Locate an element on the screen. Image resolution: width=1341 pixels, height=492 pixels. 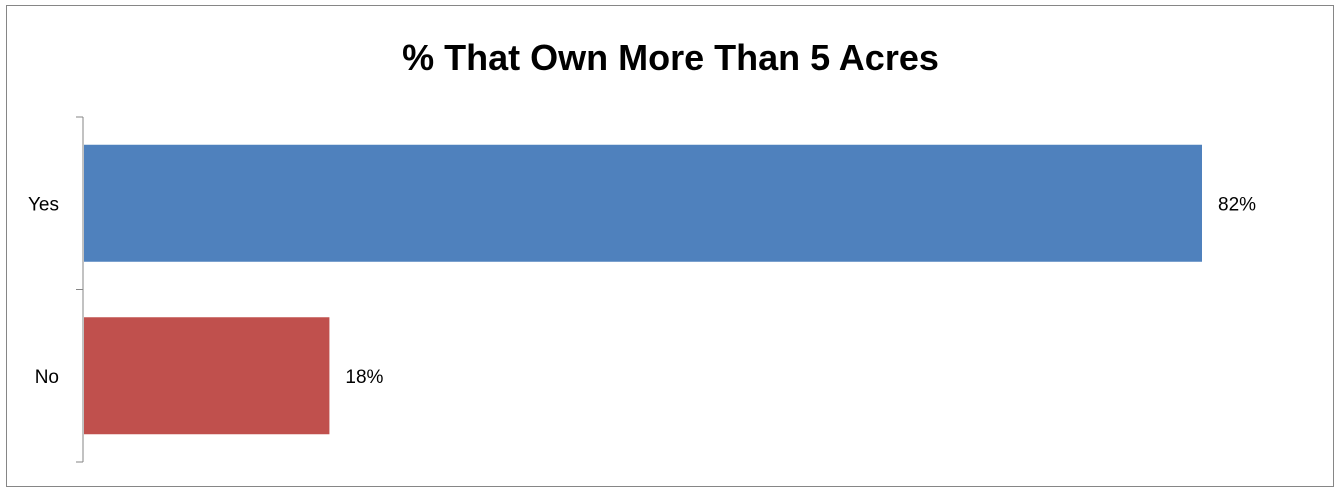
category-label: No is located at coordinates (47, 377).